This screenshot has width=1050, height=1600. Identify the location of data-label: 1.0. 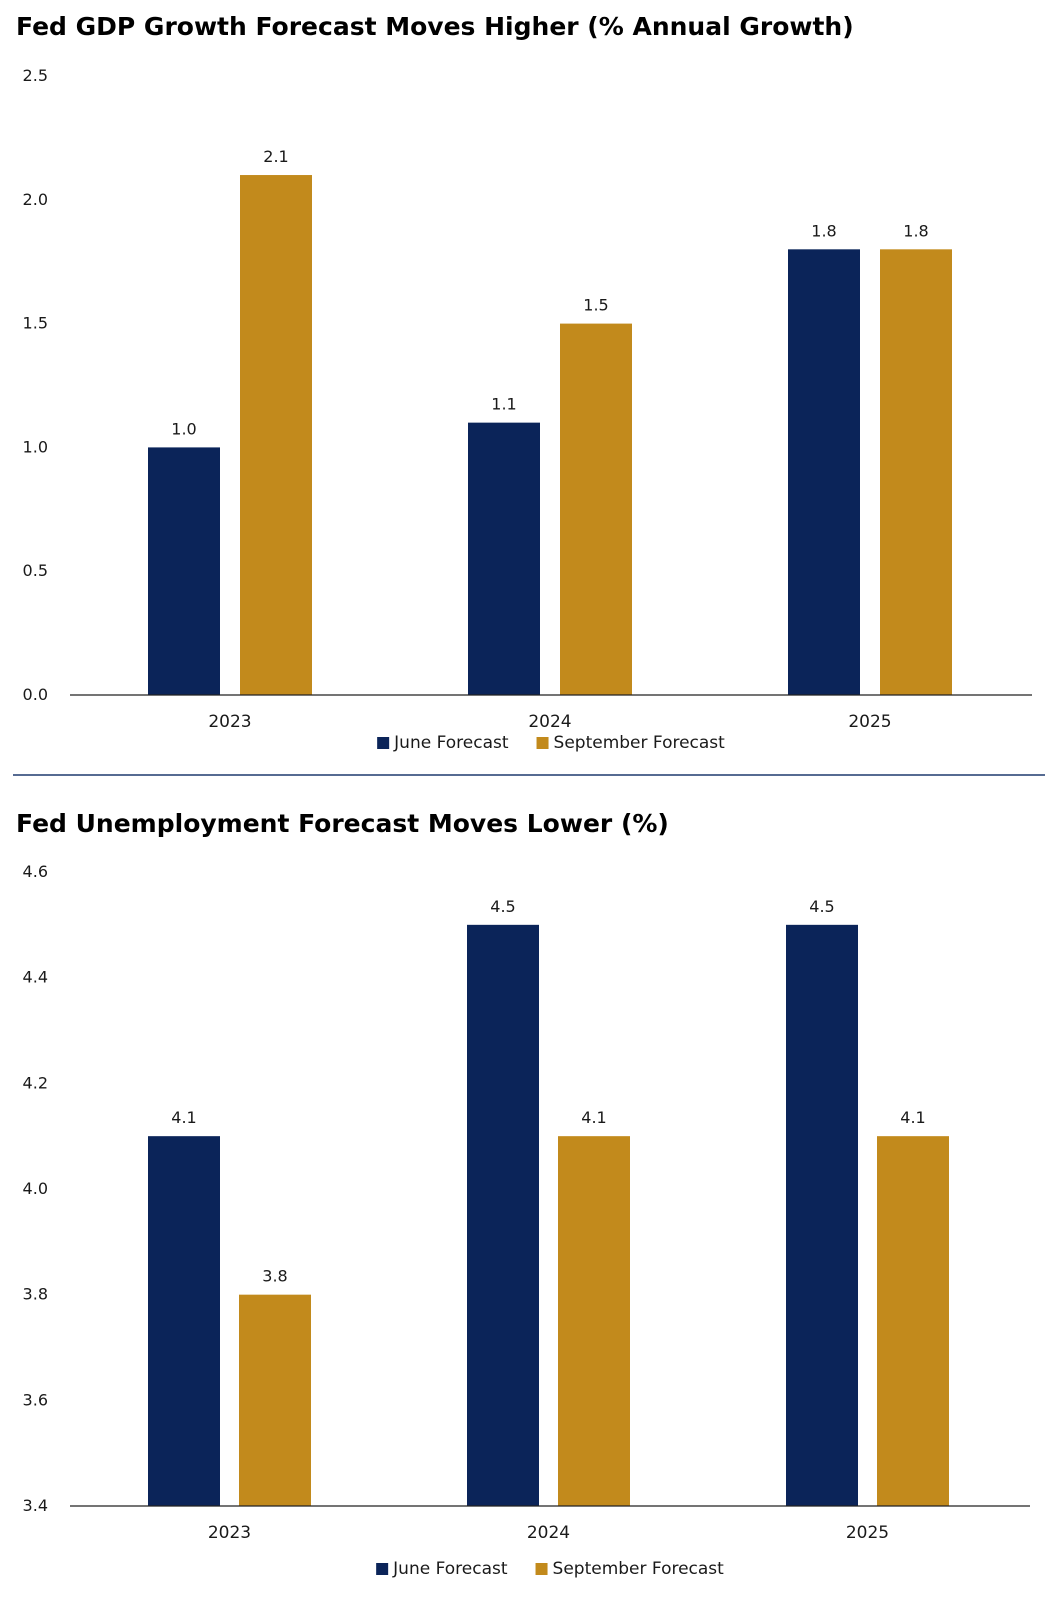
(183, 428).